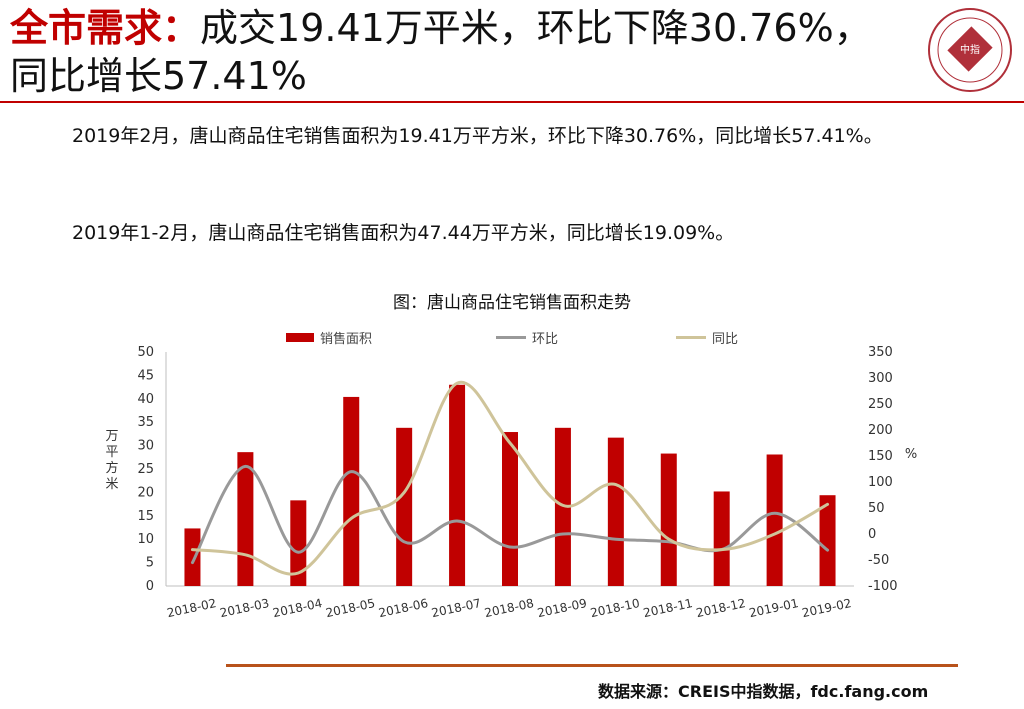 The width and height of the screenshot is (1024, 709). Describe the element at coordinates (545, 339) in the screenshot. I see `legend-label-mom: 环比` at that location.